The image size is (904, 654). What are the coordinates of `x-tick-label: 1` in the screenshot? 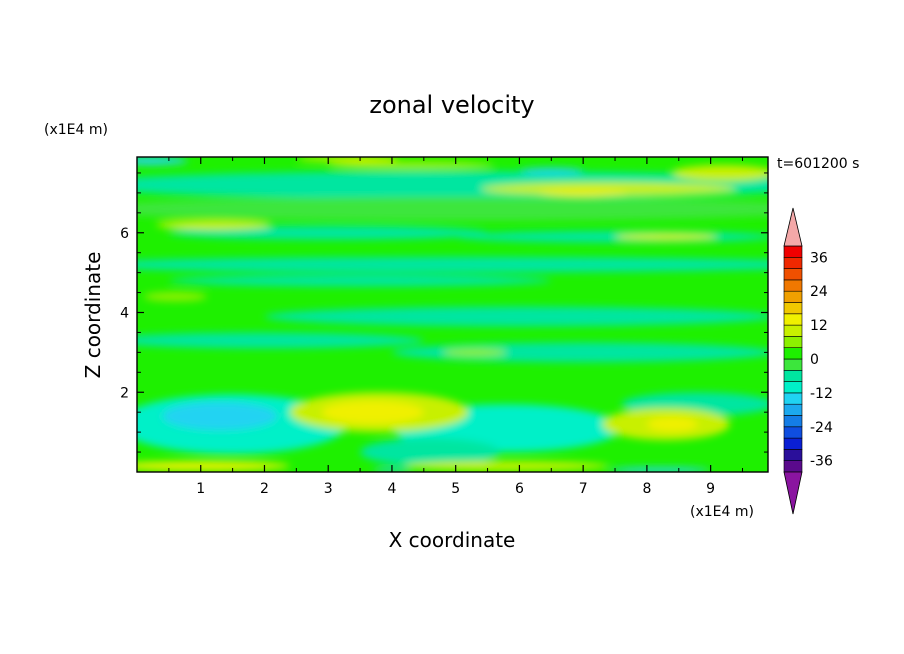 It's located at (200, 489).